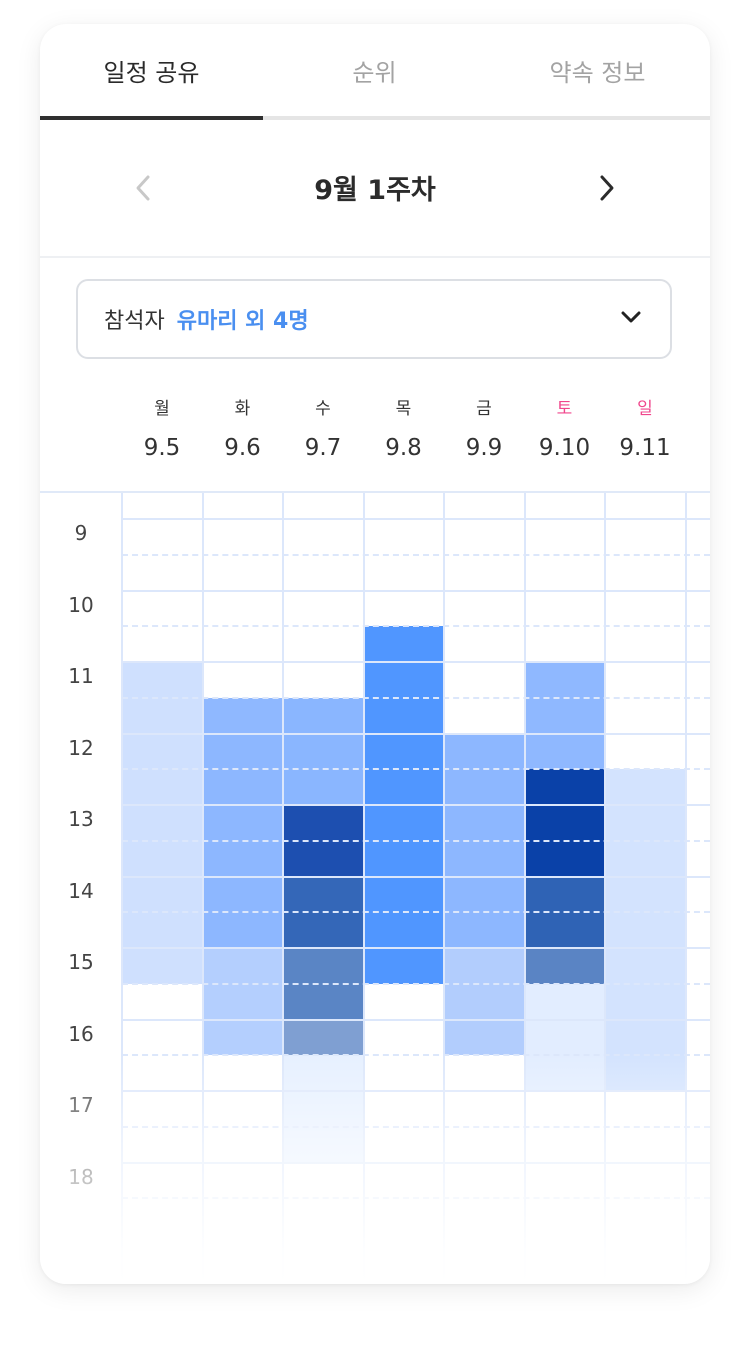 Image resolution: width=750 pixels, height=1356 pixels. What do you see at coordinates (404, 427) in the screenshot?
I see `day-column-header: 목 9.8` at bounding box center [404, 427].